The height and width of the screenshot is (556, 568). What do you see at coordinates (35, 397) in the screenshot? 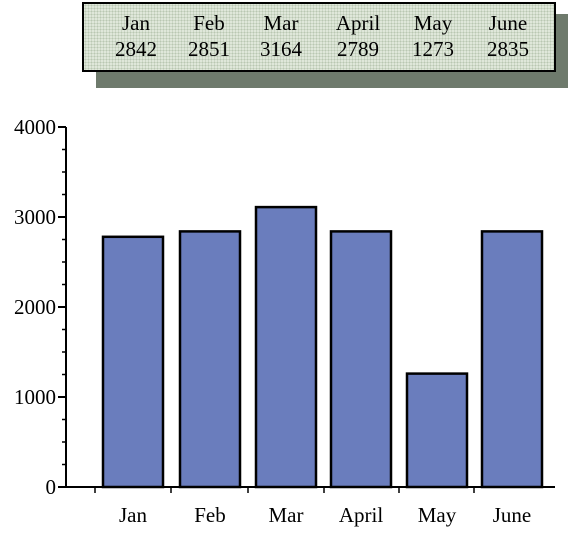
I see `y-tick-label: 1000` at bounding box center [35, 397].